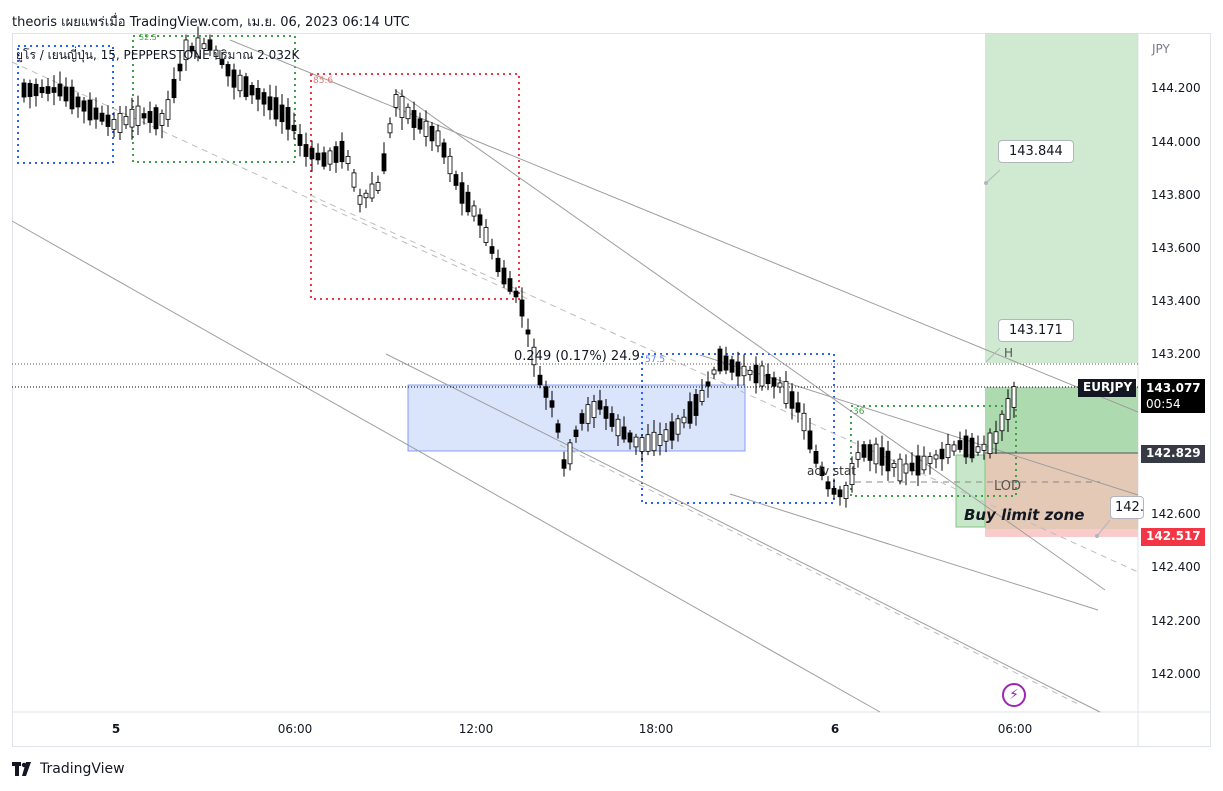 The width and height of the screenshot is (1223, 791). What do you see at coordinates (1036, 151) in the screenshot?
I see `target-price-callout: 143.844` at bounding box center [1036, 151].